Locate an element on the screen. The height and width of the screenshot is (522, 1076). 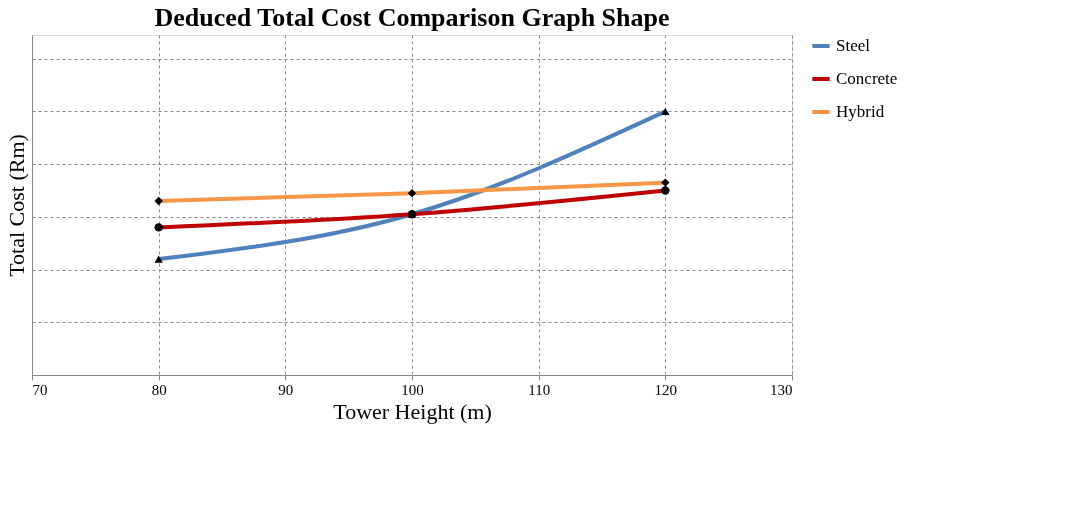
x-tick-label: 100 is located at coordinates (412, 389).